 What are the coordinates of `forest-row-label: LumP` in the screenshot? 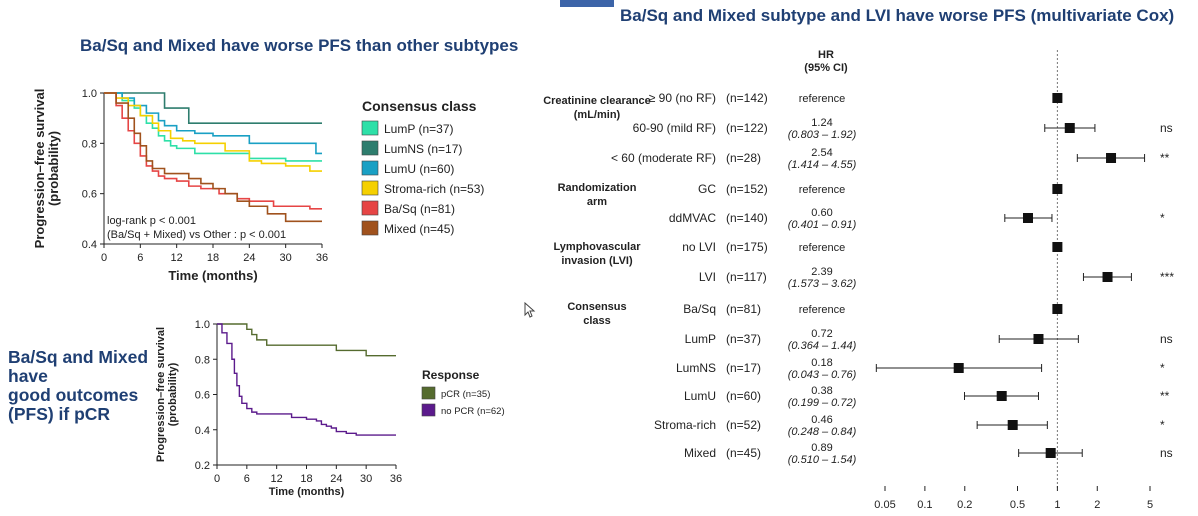 It's located at (700, 339).